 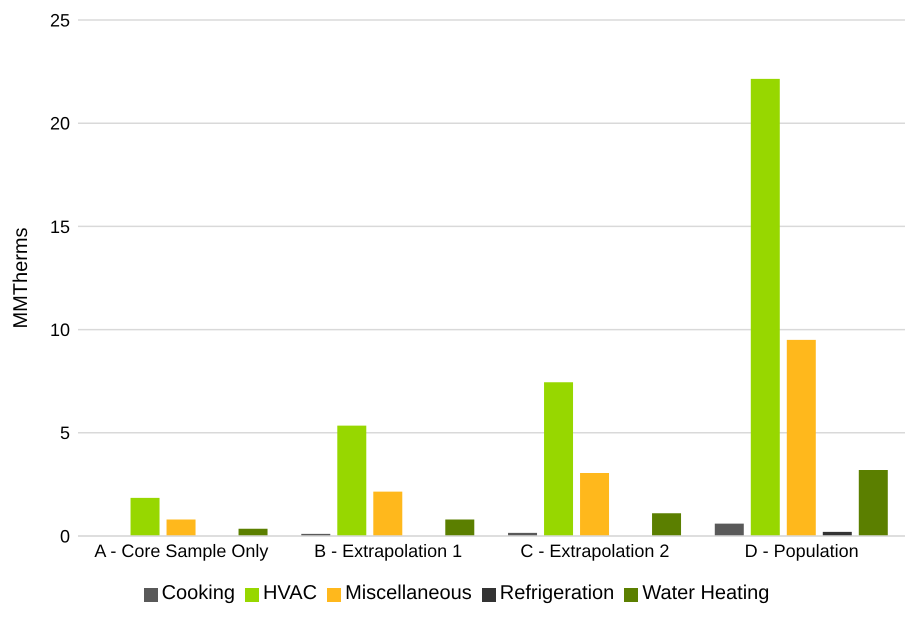 I want to click on x-tick-label: C - Extrapolation 2, so click(x=595, y=550).